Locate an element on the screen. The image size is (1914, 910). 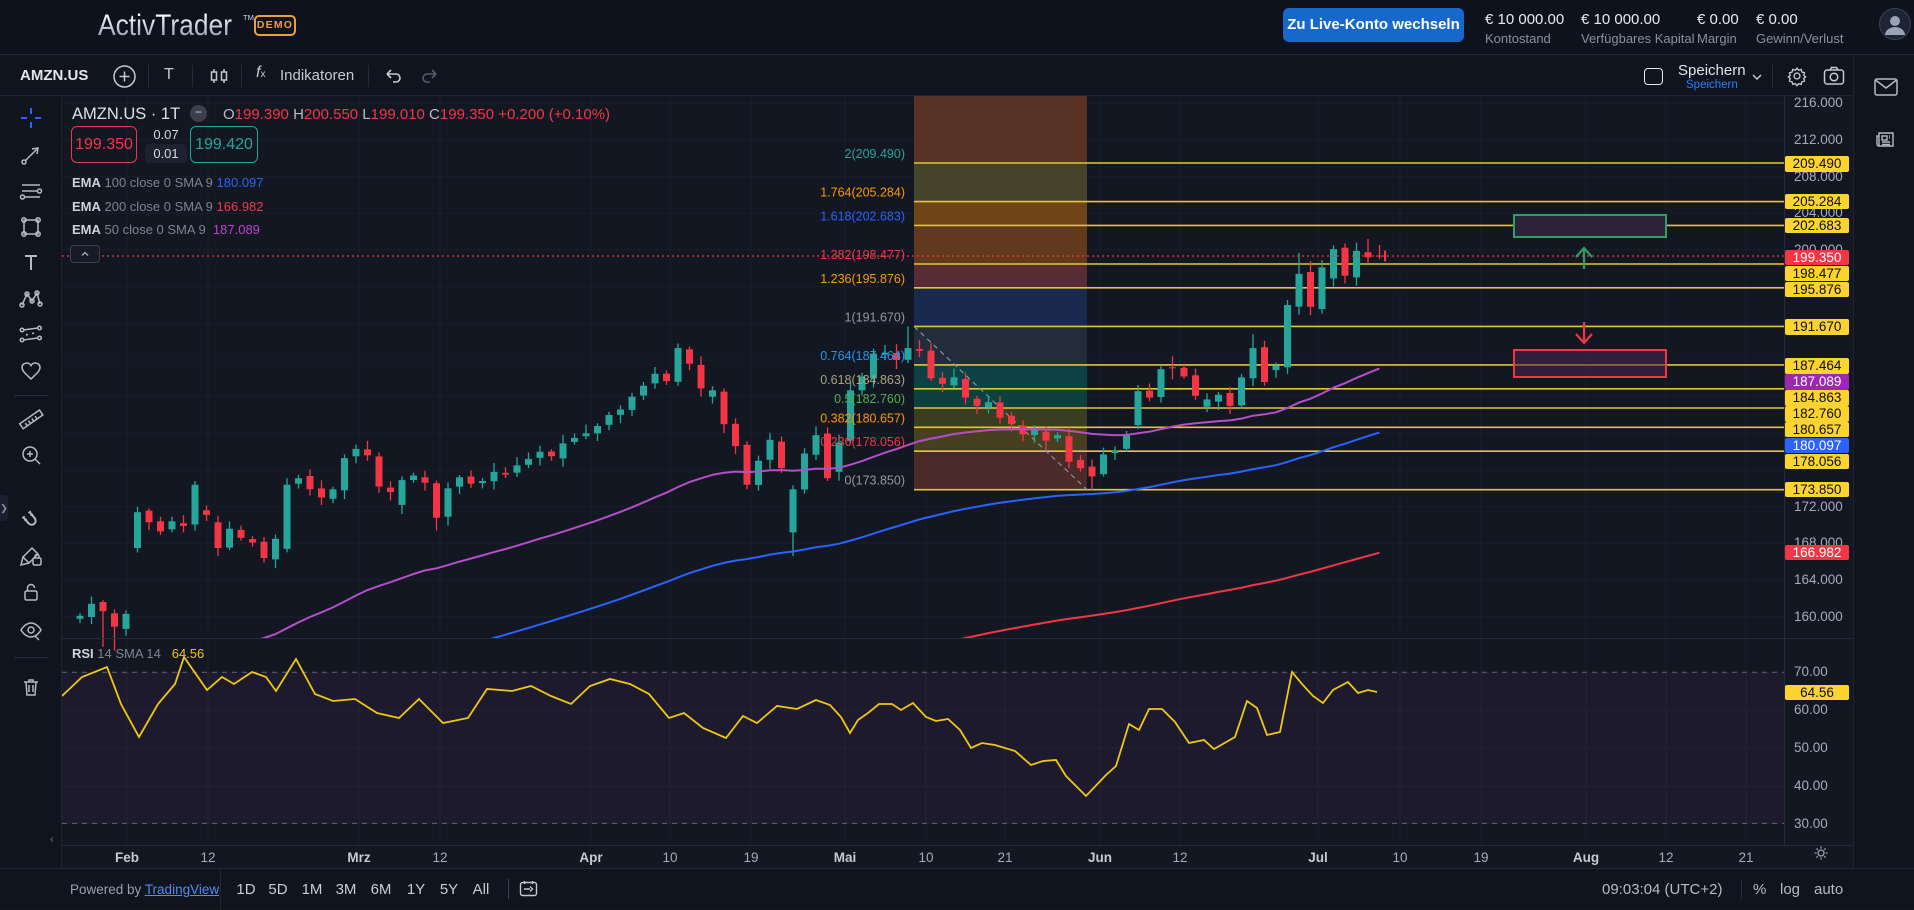
svg-text: 0.764(187.464) is located at coordinates (862, 356).